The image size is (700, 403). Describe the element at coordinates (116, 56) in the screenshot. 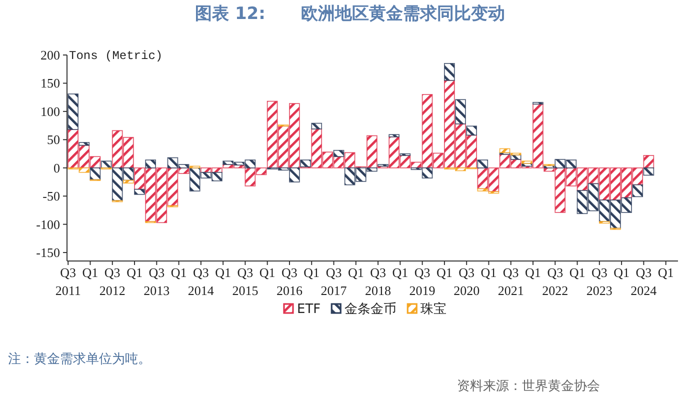

I see `y-axis-title: Tons (Metric)` at that location.